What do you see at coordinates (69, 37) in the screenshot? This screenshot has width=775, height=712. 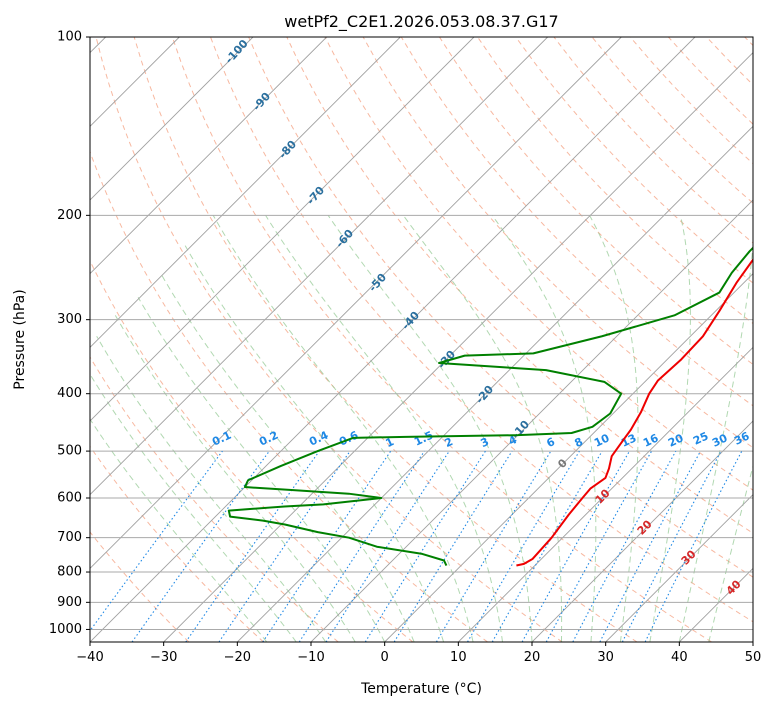 I see `y-tick-label: 100` at bounding box center [69, 37].